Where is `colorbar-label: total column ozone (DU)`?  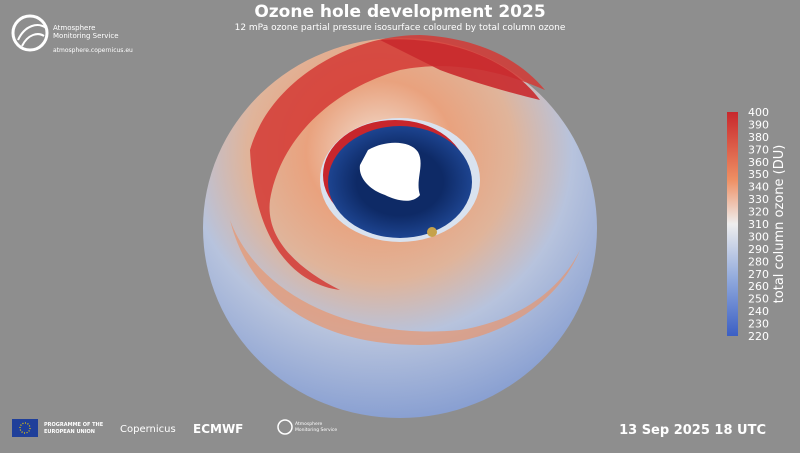
colorbar-label: total column ozone (DU) is located at coordinates (779, 224).